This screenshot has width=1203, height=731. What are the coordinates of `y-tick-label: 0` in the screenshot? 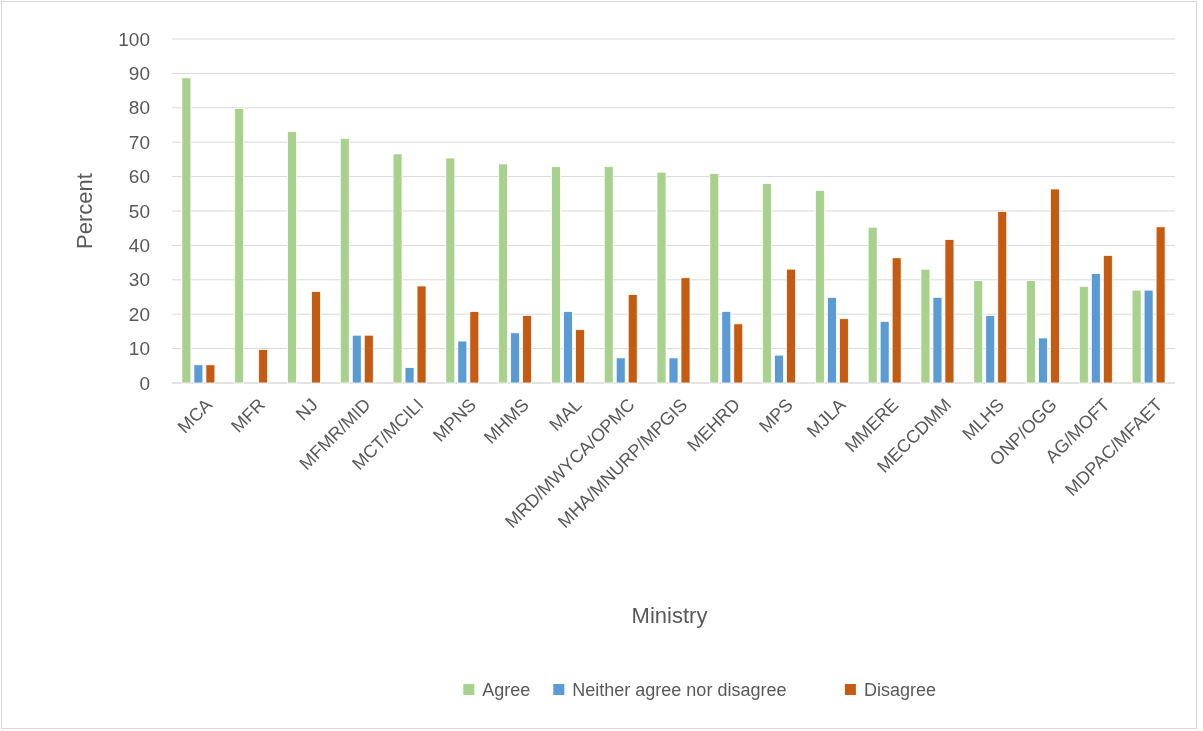 It's located at (144, 383).